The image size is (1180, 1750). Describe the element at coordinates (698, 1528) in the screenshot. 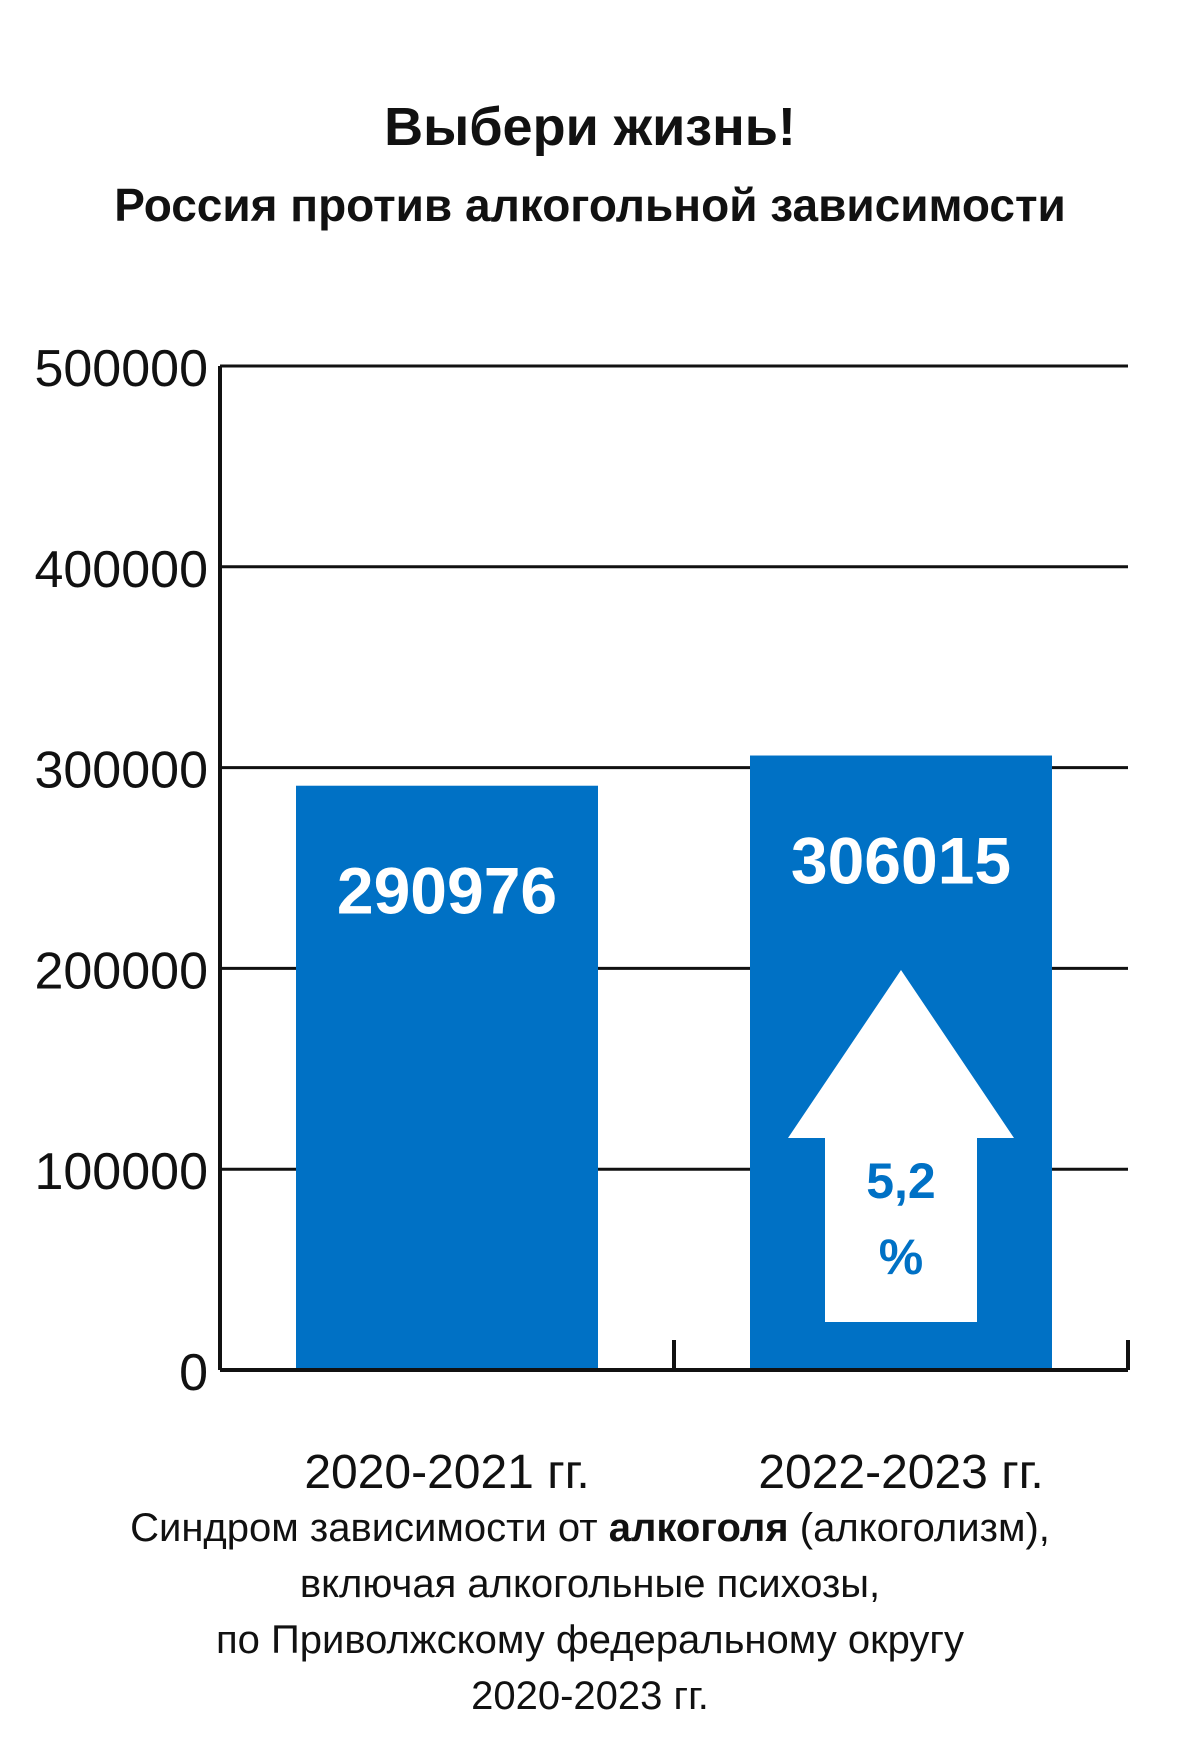

I see `caption-line-1-bold: алкоголя` at that location.